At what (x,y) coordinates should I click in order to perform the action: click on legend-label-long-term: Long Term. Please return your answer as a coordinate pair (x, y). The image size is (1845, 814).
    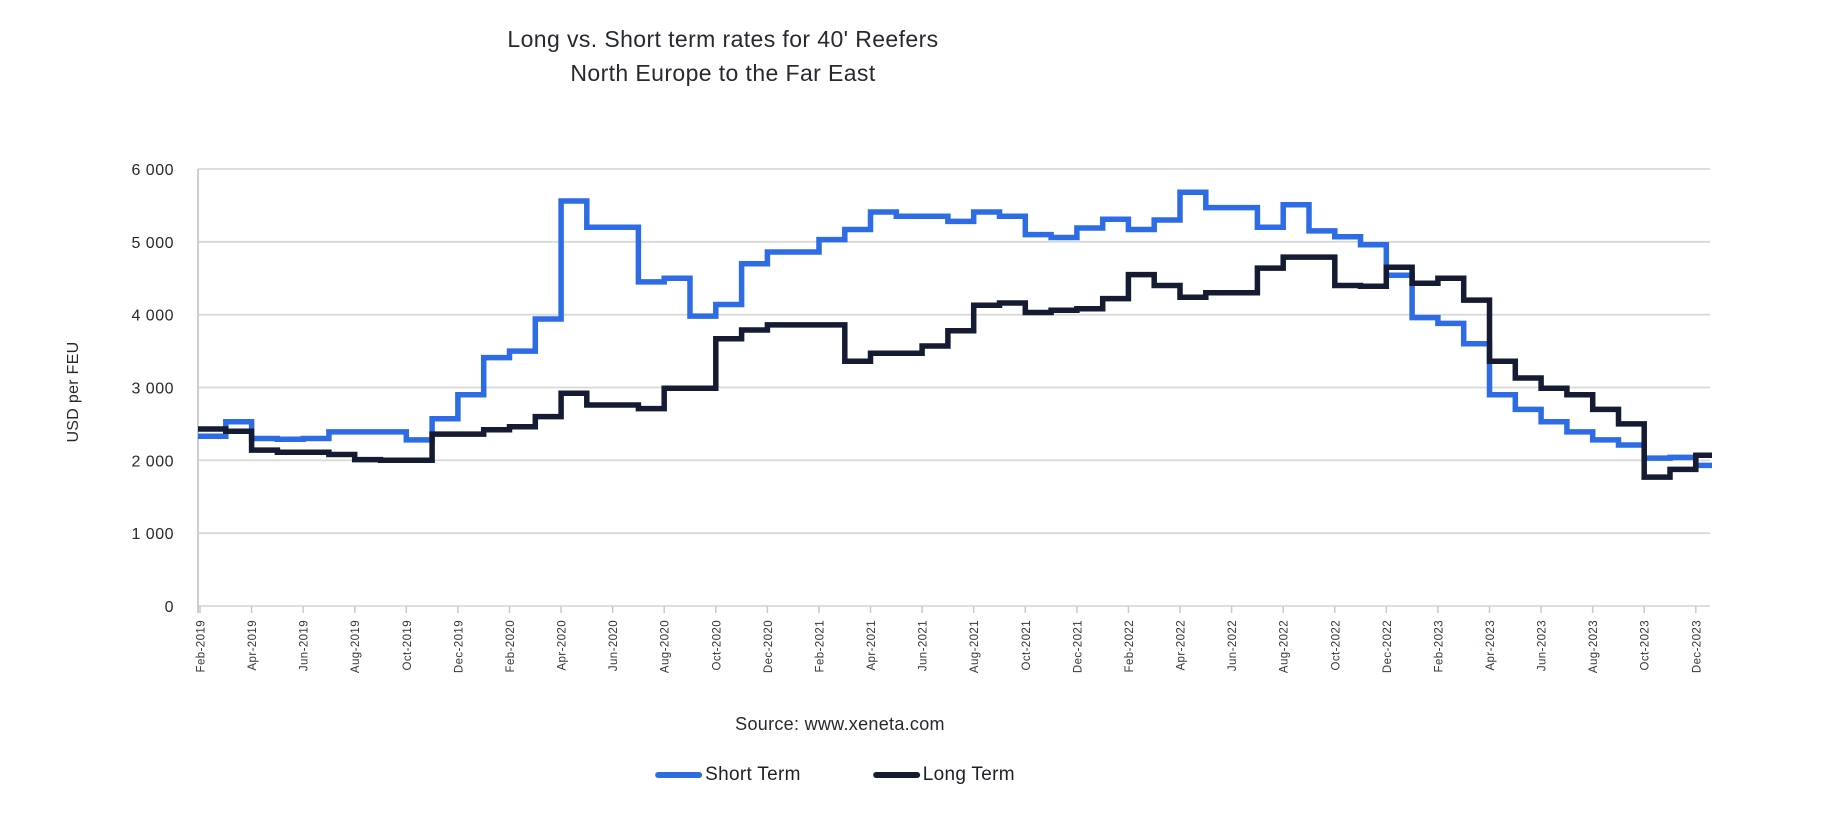
    Looking at the image, I should click on (968, 774).